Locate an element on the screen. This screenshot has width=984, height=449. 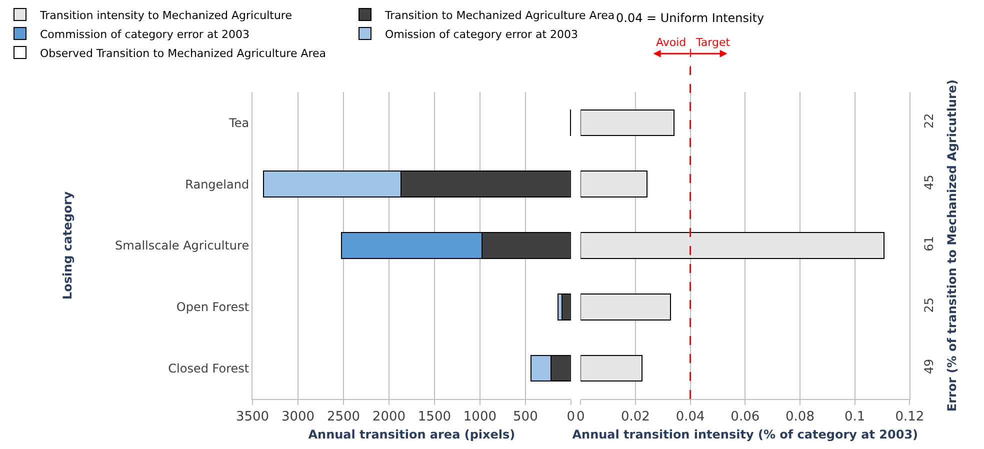
x-tick-label: 0.04 is located at coordinates (690, 417).